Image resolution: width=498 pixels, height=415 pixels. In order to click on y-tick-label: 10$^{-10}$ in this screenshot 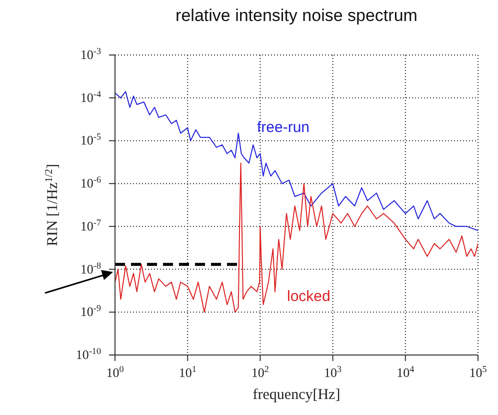, I will do `click(89, 354)`.